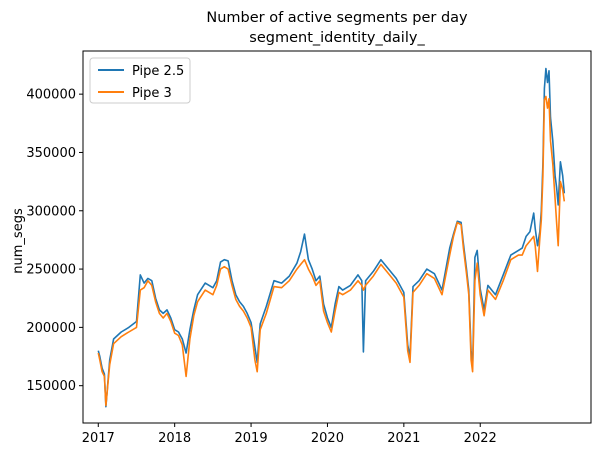 Image resolution: width=598 pixels, height=451 pixels. What do you see at coordinates (327, 438) in the screenshot?
I see `x-tick-label: 2020` at bounding box center [327, 438].